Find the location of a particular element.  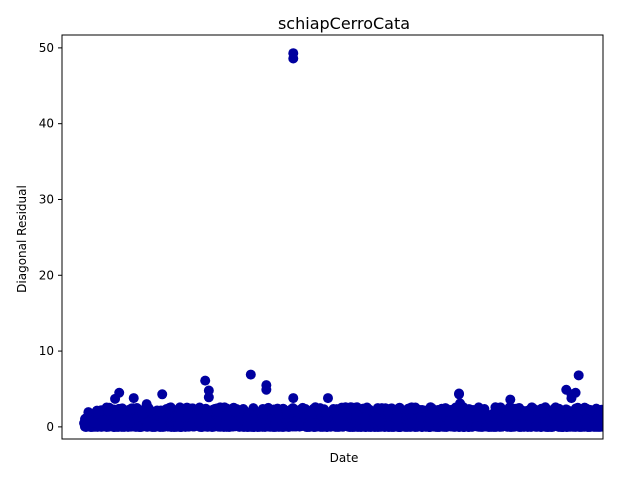

y-tick-label: 10 is located at coordinates (46, 351).